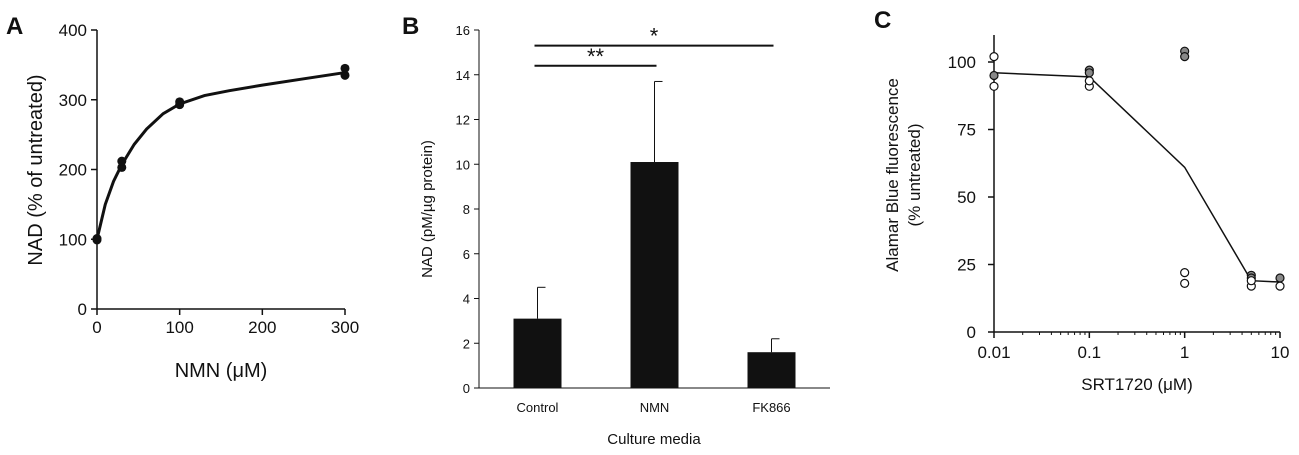 This screenshot has width=1299, height=455. What do you see at coordinates (655, 407) in the screenshot?
I see `panel-b-category-label: NMN` at bounding box center [655, 407].